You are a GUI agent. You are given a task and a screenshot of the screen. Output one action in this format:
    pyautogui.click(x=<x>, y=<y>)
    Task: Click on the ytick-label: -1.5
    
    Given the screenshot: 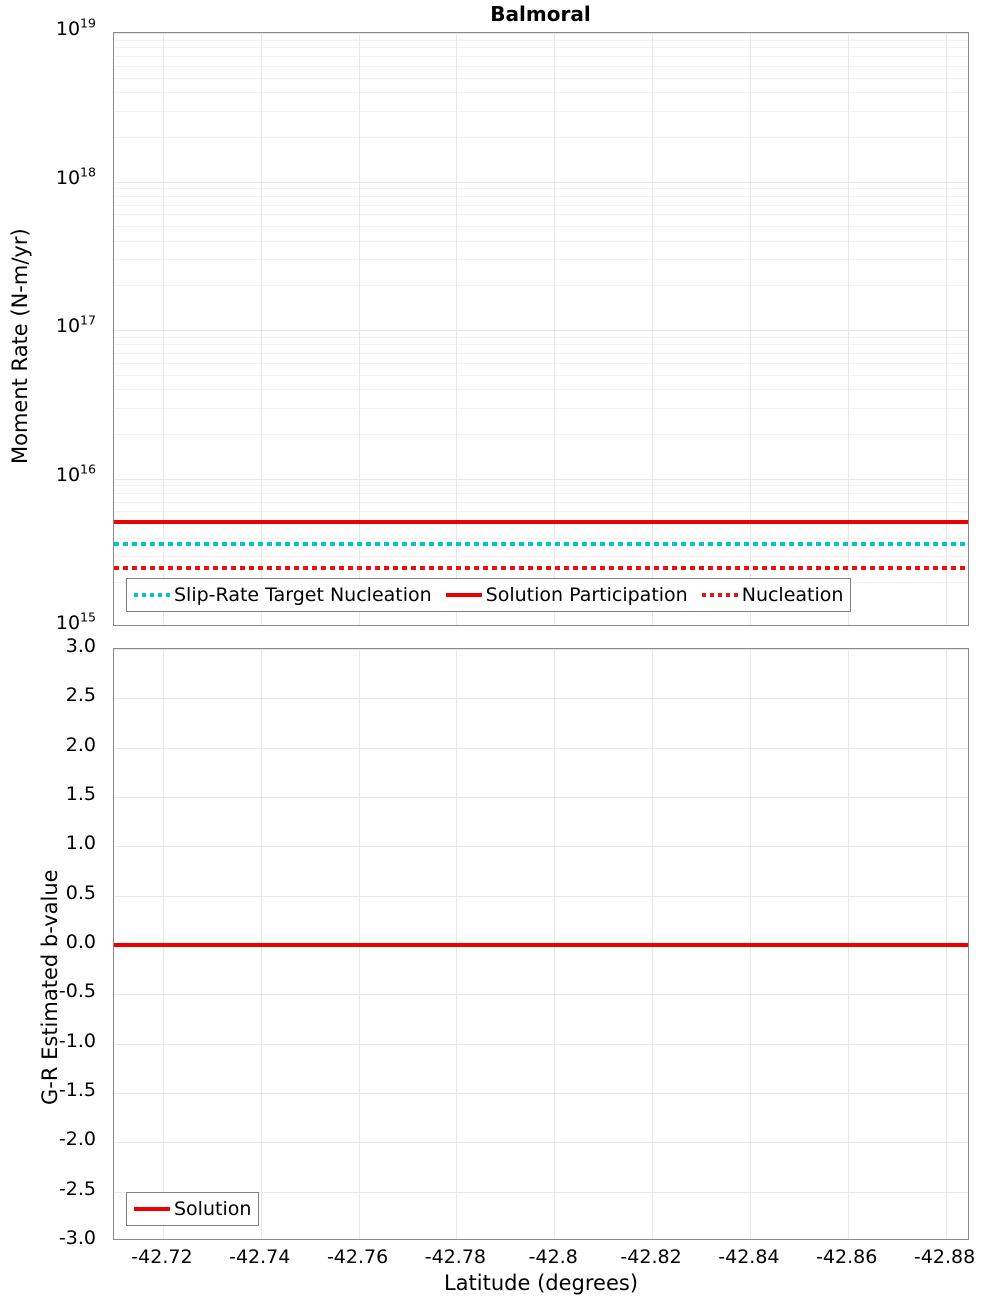 What is the action you would take?
    pyautogui.click(x=77, y=1090)
    